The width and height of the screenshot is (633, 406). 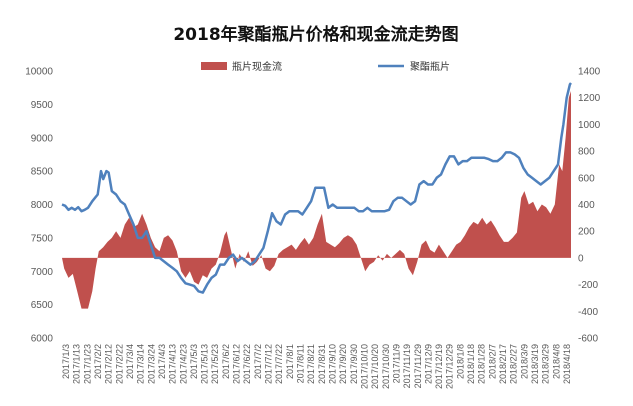 I want to click on x-tick-label: 2017/2/22, so click(x=119, y=364).